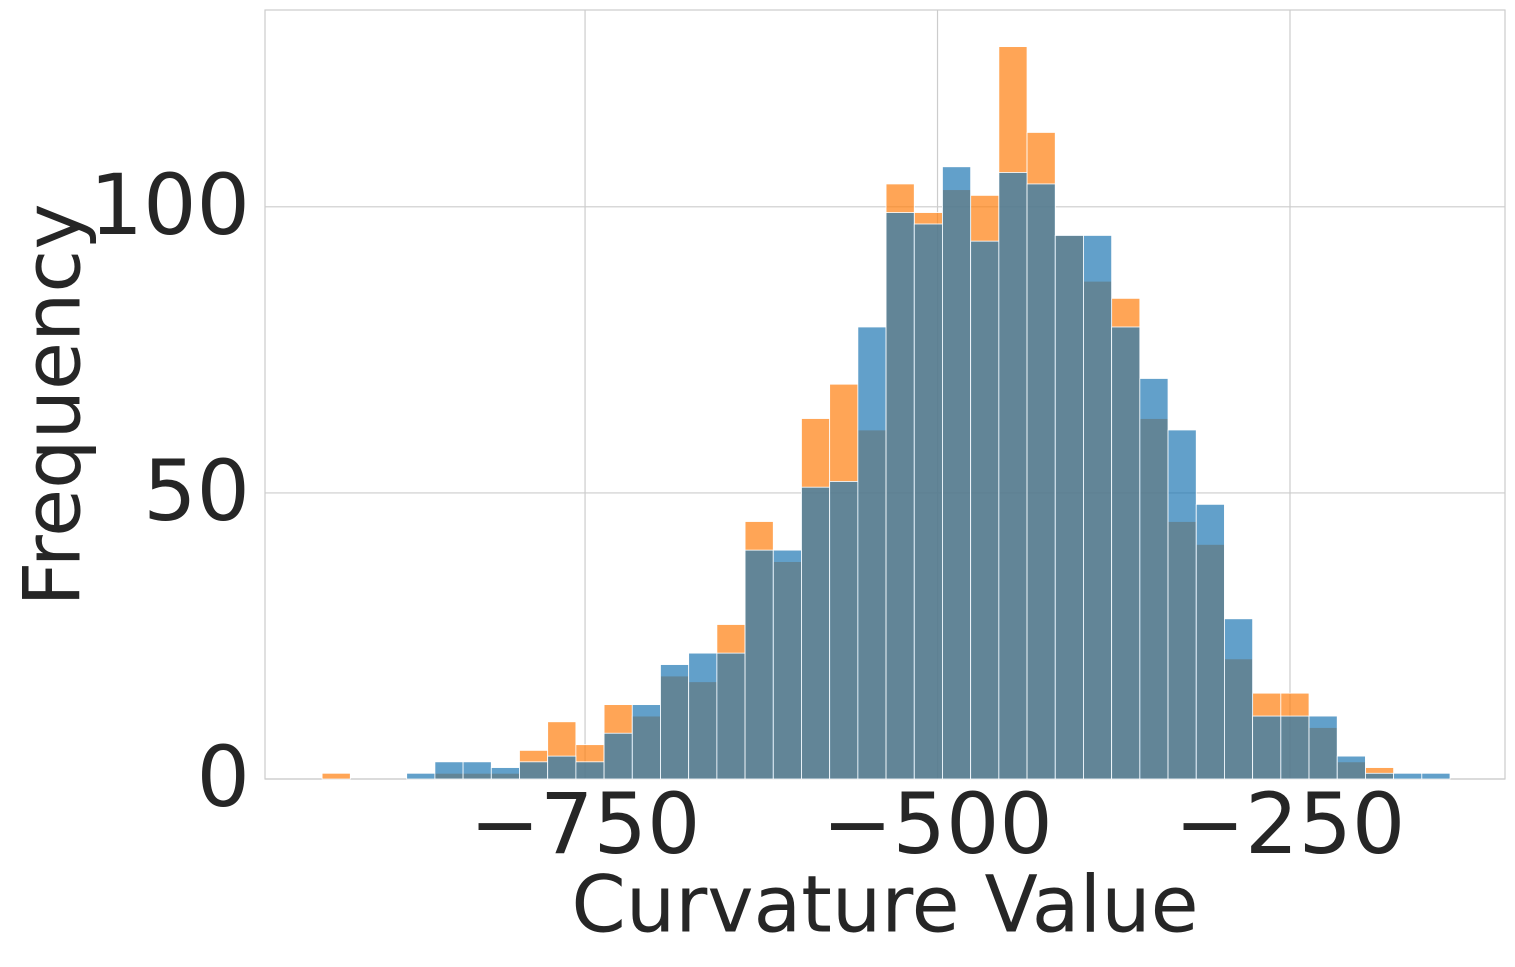 This screenshot has width=1515, height=967. What do you see at coordinates (884, 905) in the screenshot?
I see `x-axis-label: Curvature Value` at bounding box center [884, 905].